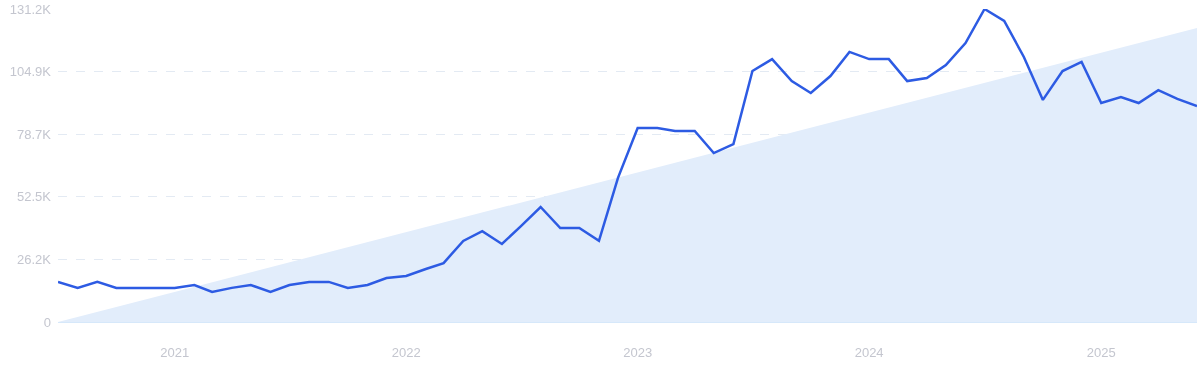  I want to click on y-tick-label: 104.9K, so click(30, 72).